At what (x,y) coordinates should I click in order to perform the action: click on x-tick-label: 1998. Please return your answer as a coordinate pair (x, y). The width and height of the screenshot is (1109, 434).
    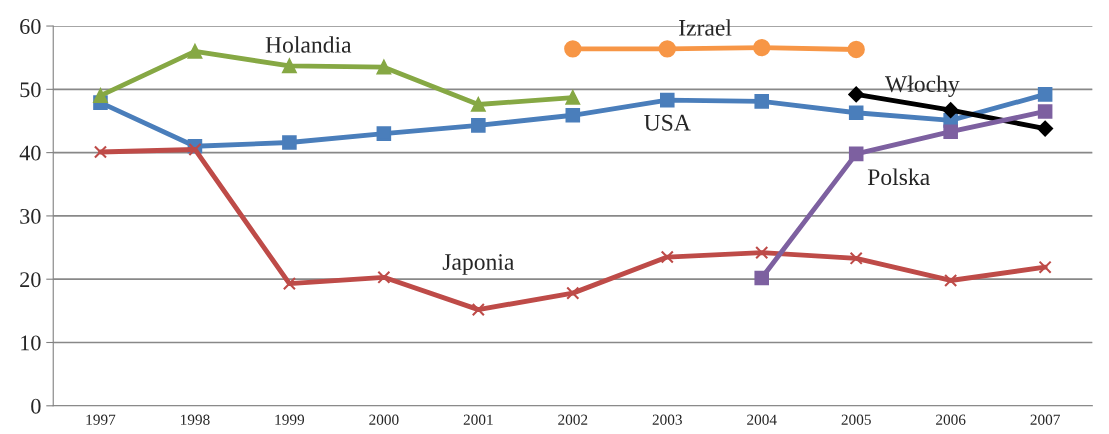
    Looking at the image, I should click on (195, 419).